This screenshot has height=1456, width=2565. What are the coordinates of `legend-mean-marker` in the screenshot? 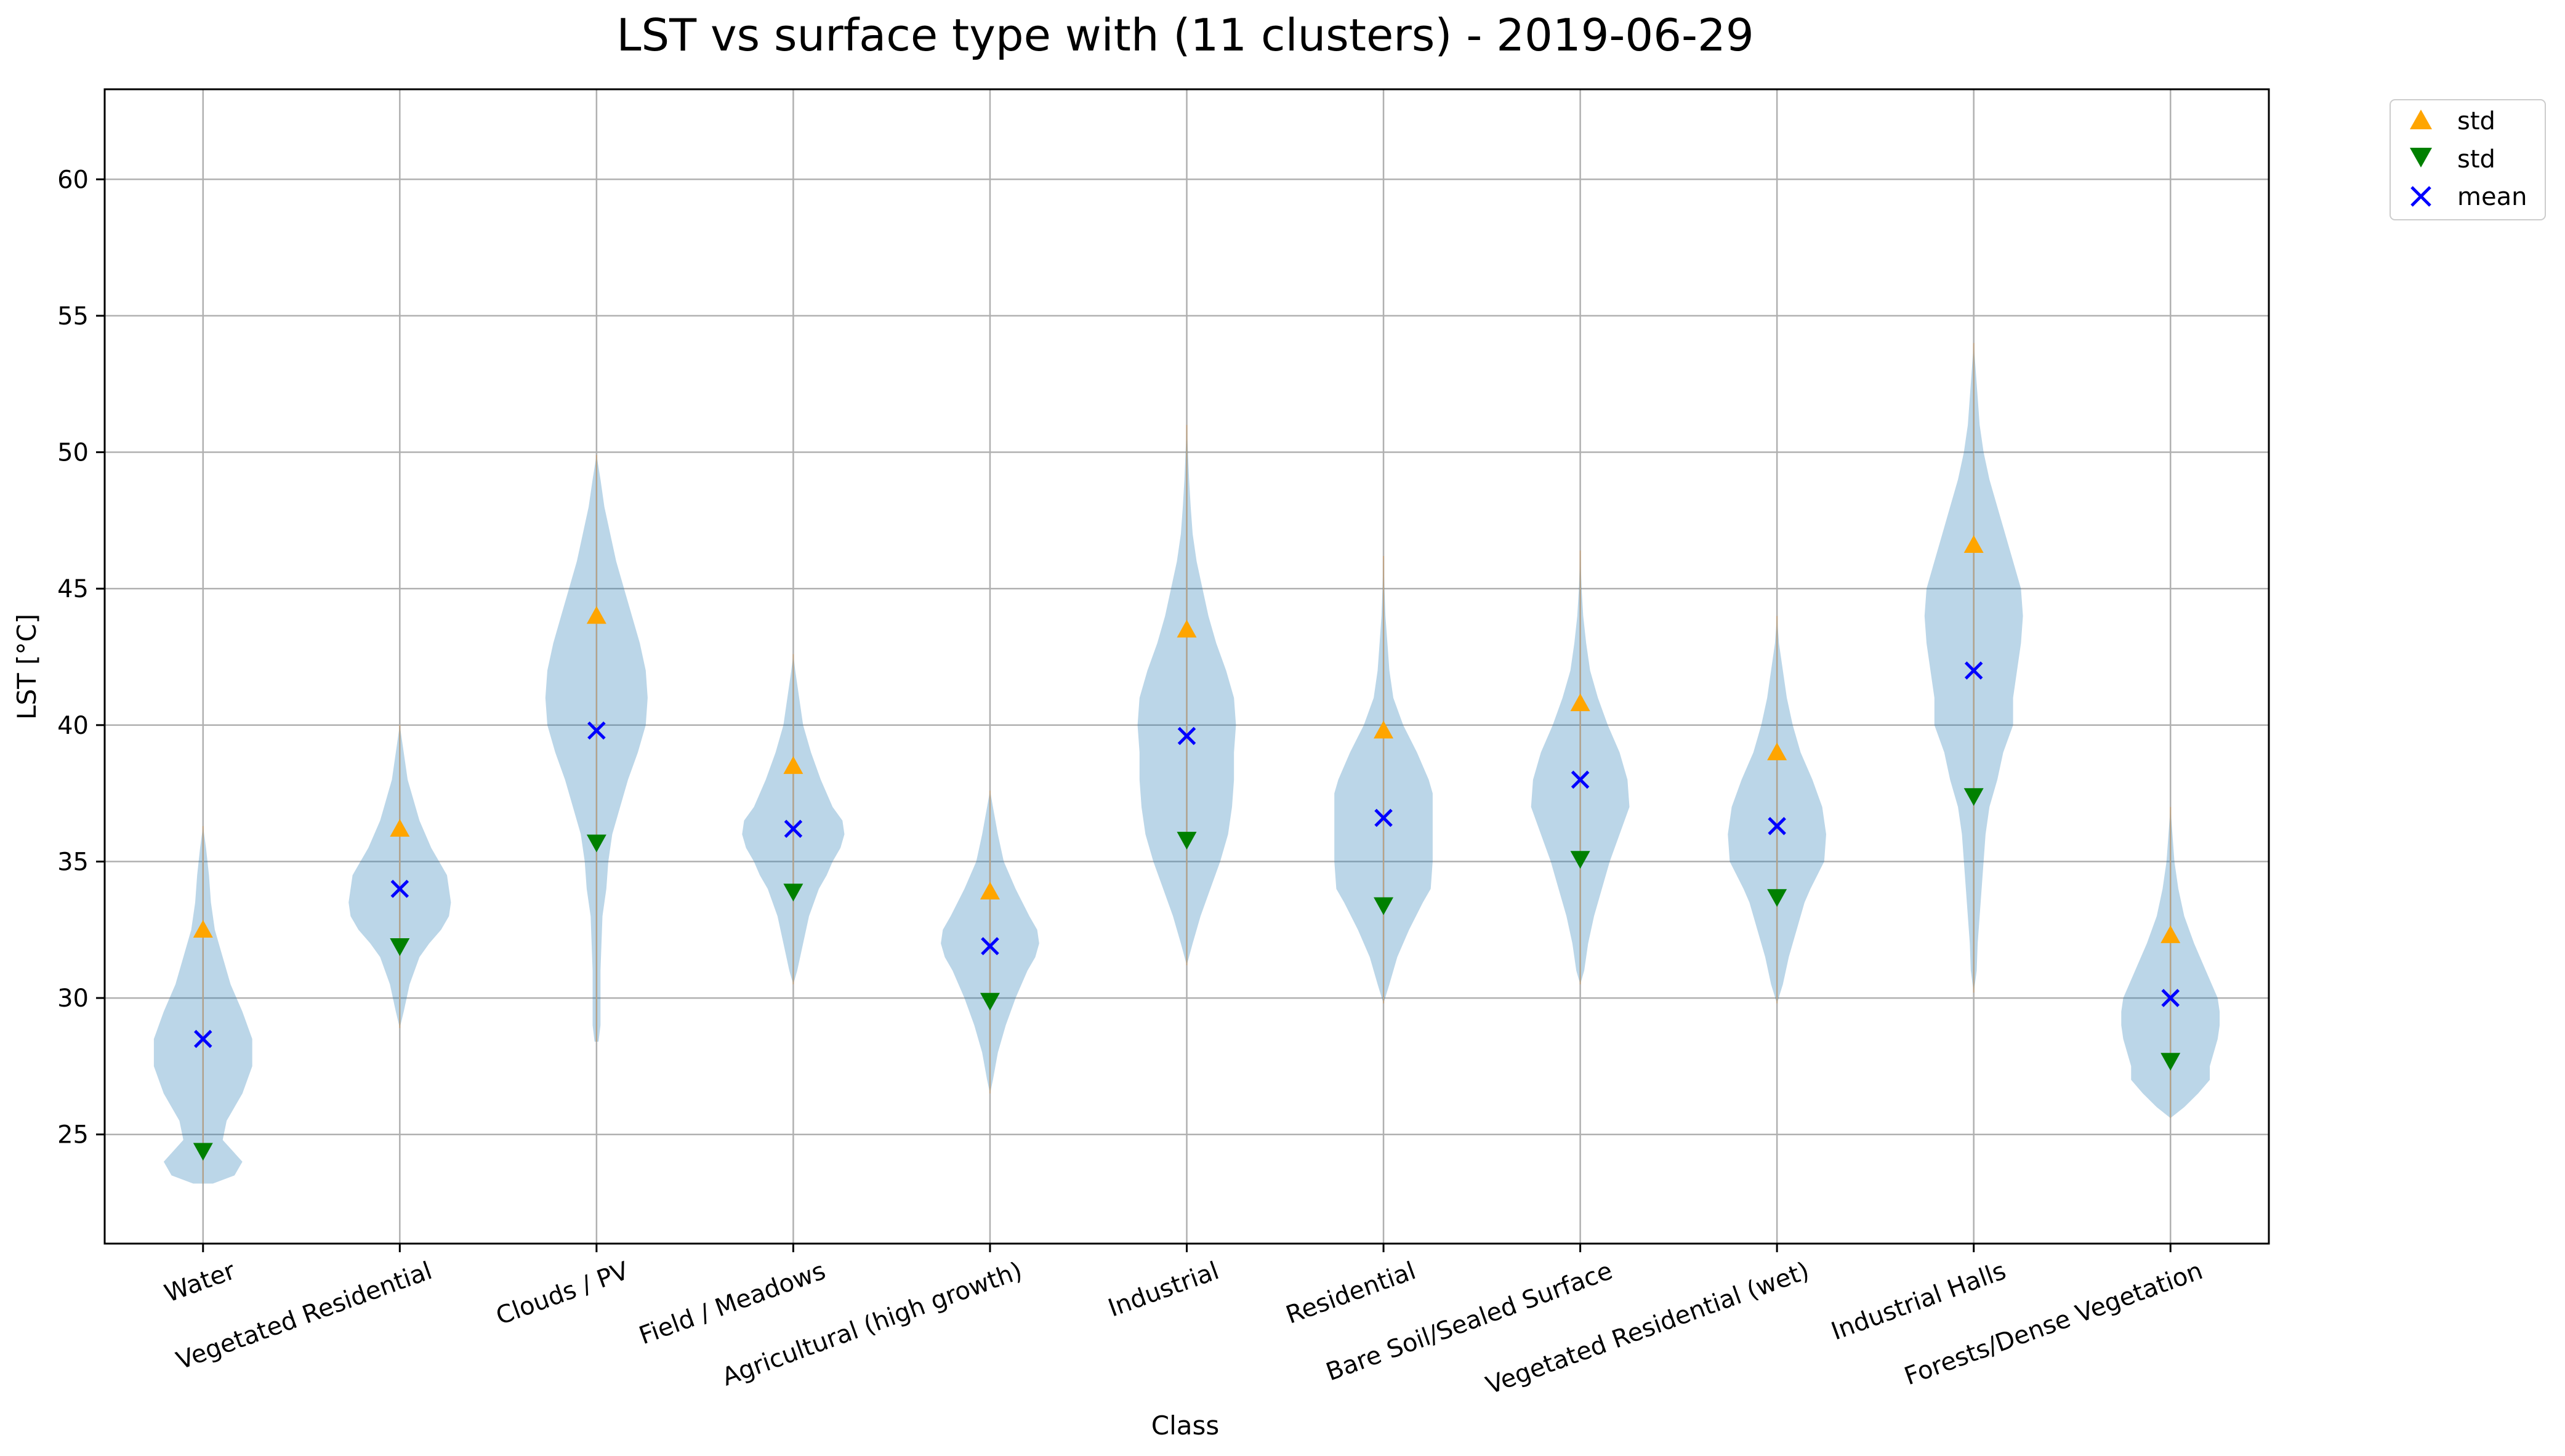 It's located at (2421, 196).